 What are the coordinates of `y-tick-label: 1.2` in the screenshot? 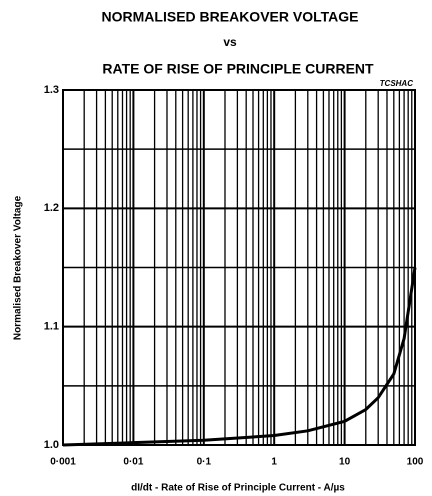 It's located at (51, 208).